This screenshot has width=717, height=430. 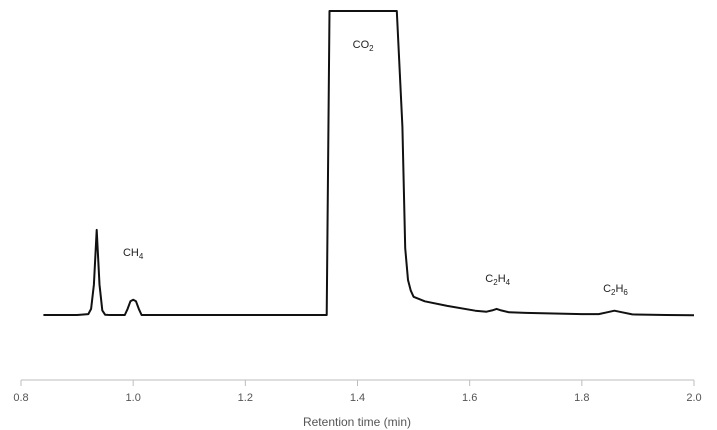 I want to click on x-axis-tick-labels: 0.8 1.0 1.2 1.4 1.6 1.8 2.0, so click(x=357, y=398).